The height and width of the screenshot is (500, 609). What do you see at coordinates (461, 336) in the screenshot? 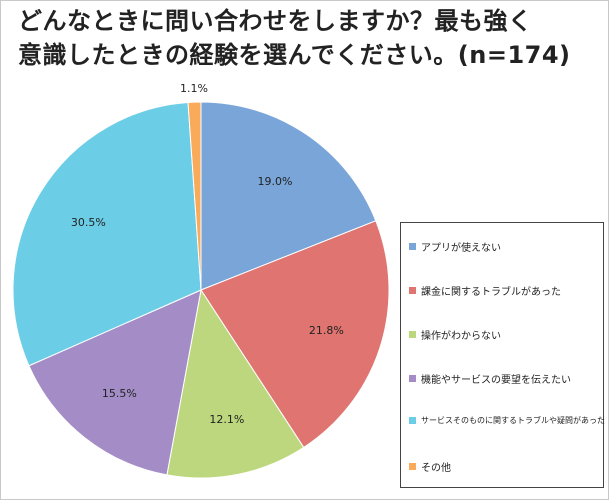
I see `legend-label-2: 操作がわからない` at bounding box center [461, 336].